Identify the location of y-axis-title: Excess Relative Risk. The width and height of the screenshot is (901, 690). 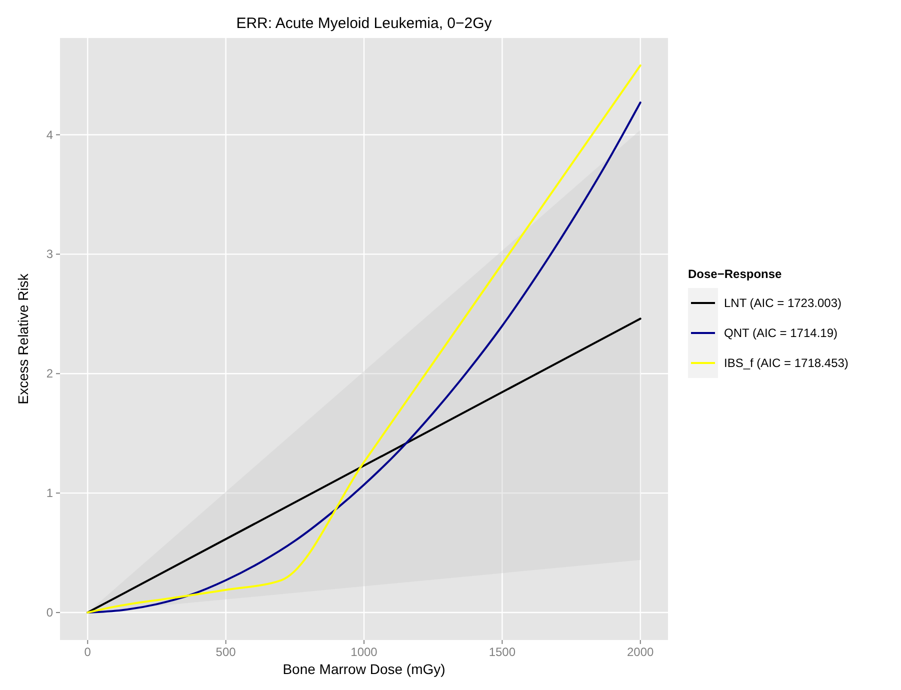
(23, 338).